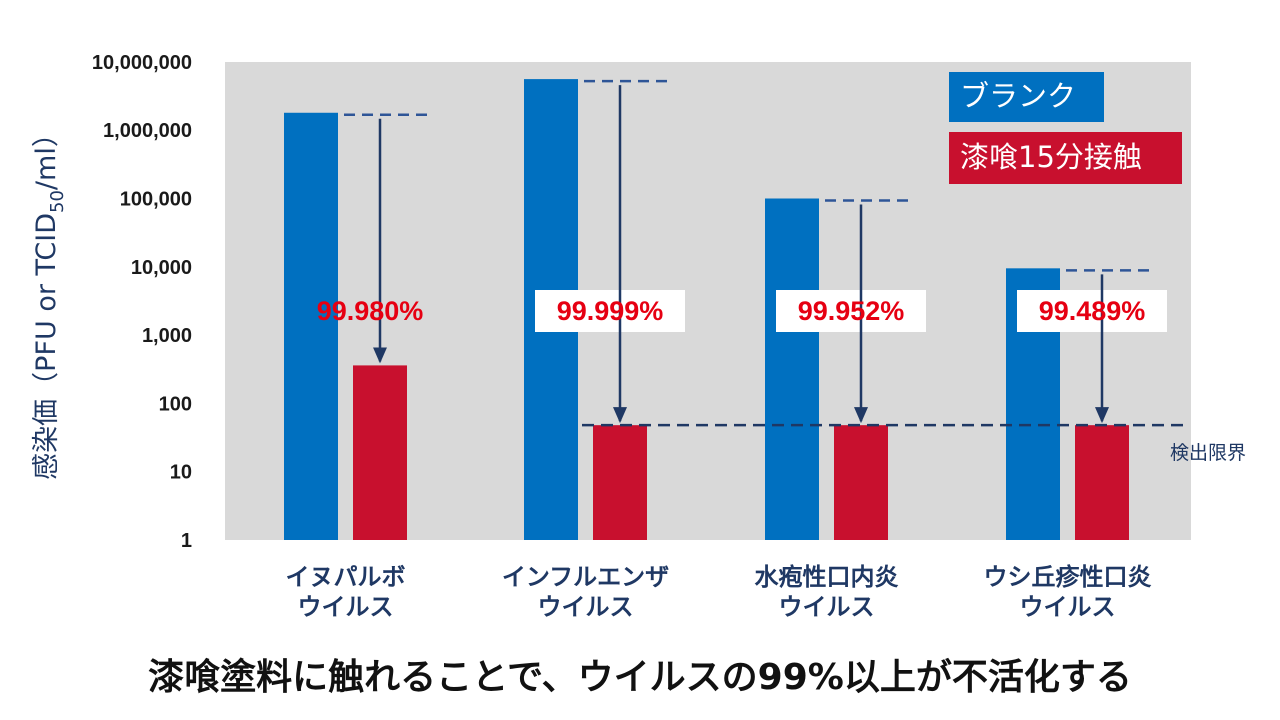 The image size is (1280, 720). Describe the element at coordinates (156, 200) in the screenshot. I see `y-tick-label: 100,000` at that location.